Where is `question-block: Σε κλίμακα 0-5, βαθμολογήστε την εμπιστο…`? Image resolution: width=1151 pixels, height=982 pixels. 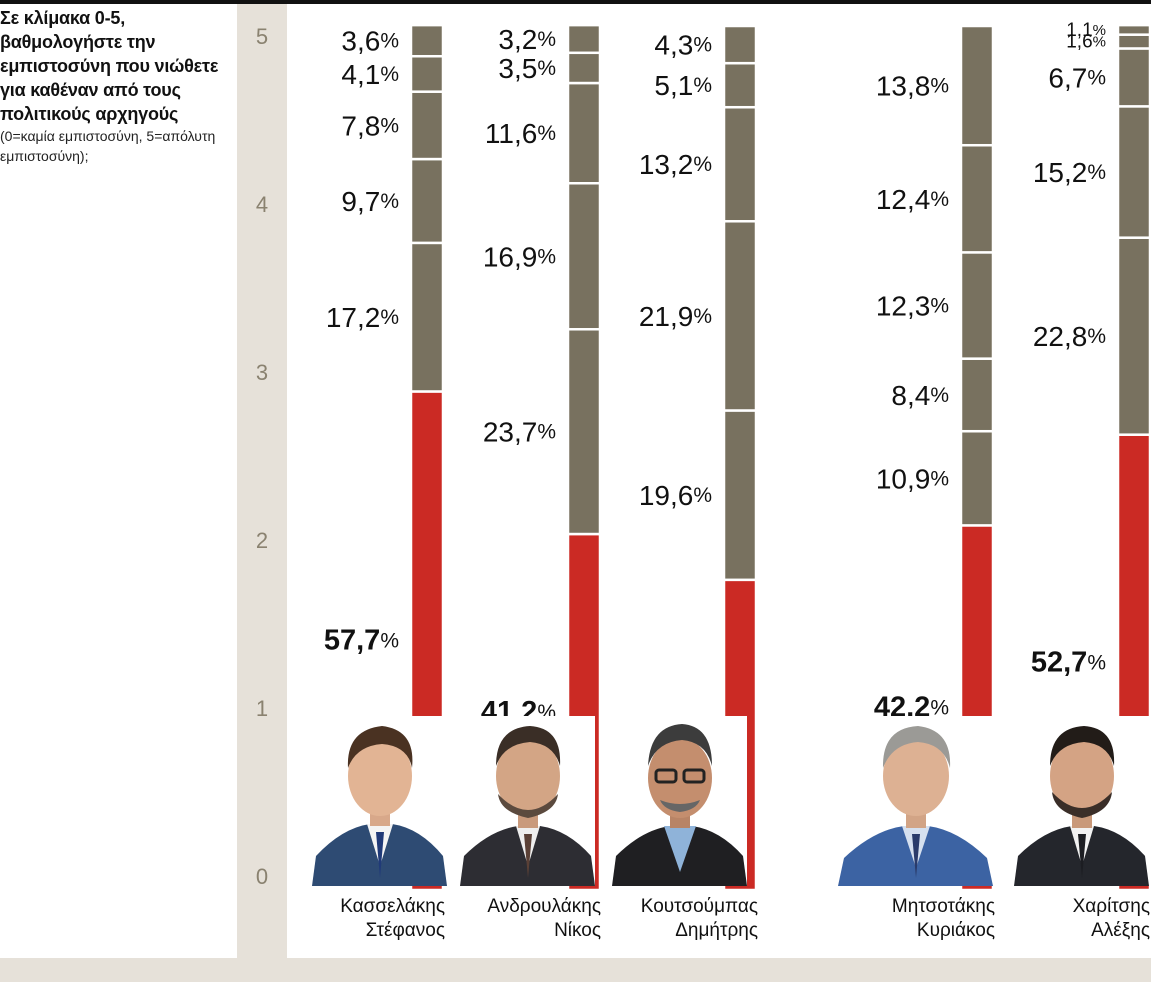 question-block: Σε κλίμακα 0-5, βαθμολογήστε την εμπιστο… is located at coordinates (116, 86).